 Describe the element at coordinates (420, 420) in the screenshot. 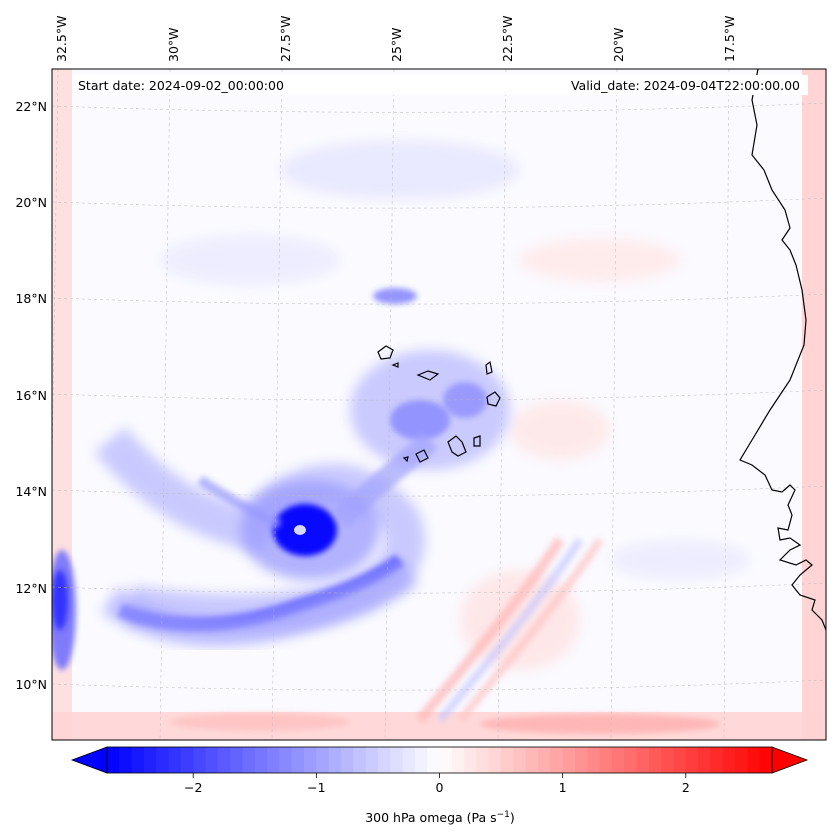

I see `omega-island-ascent-core` at that location.